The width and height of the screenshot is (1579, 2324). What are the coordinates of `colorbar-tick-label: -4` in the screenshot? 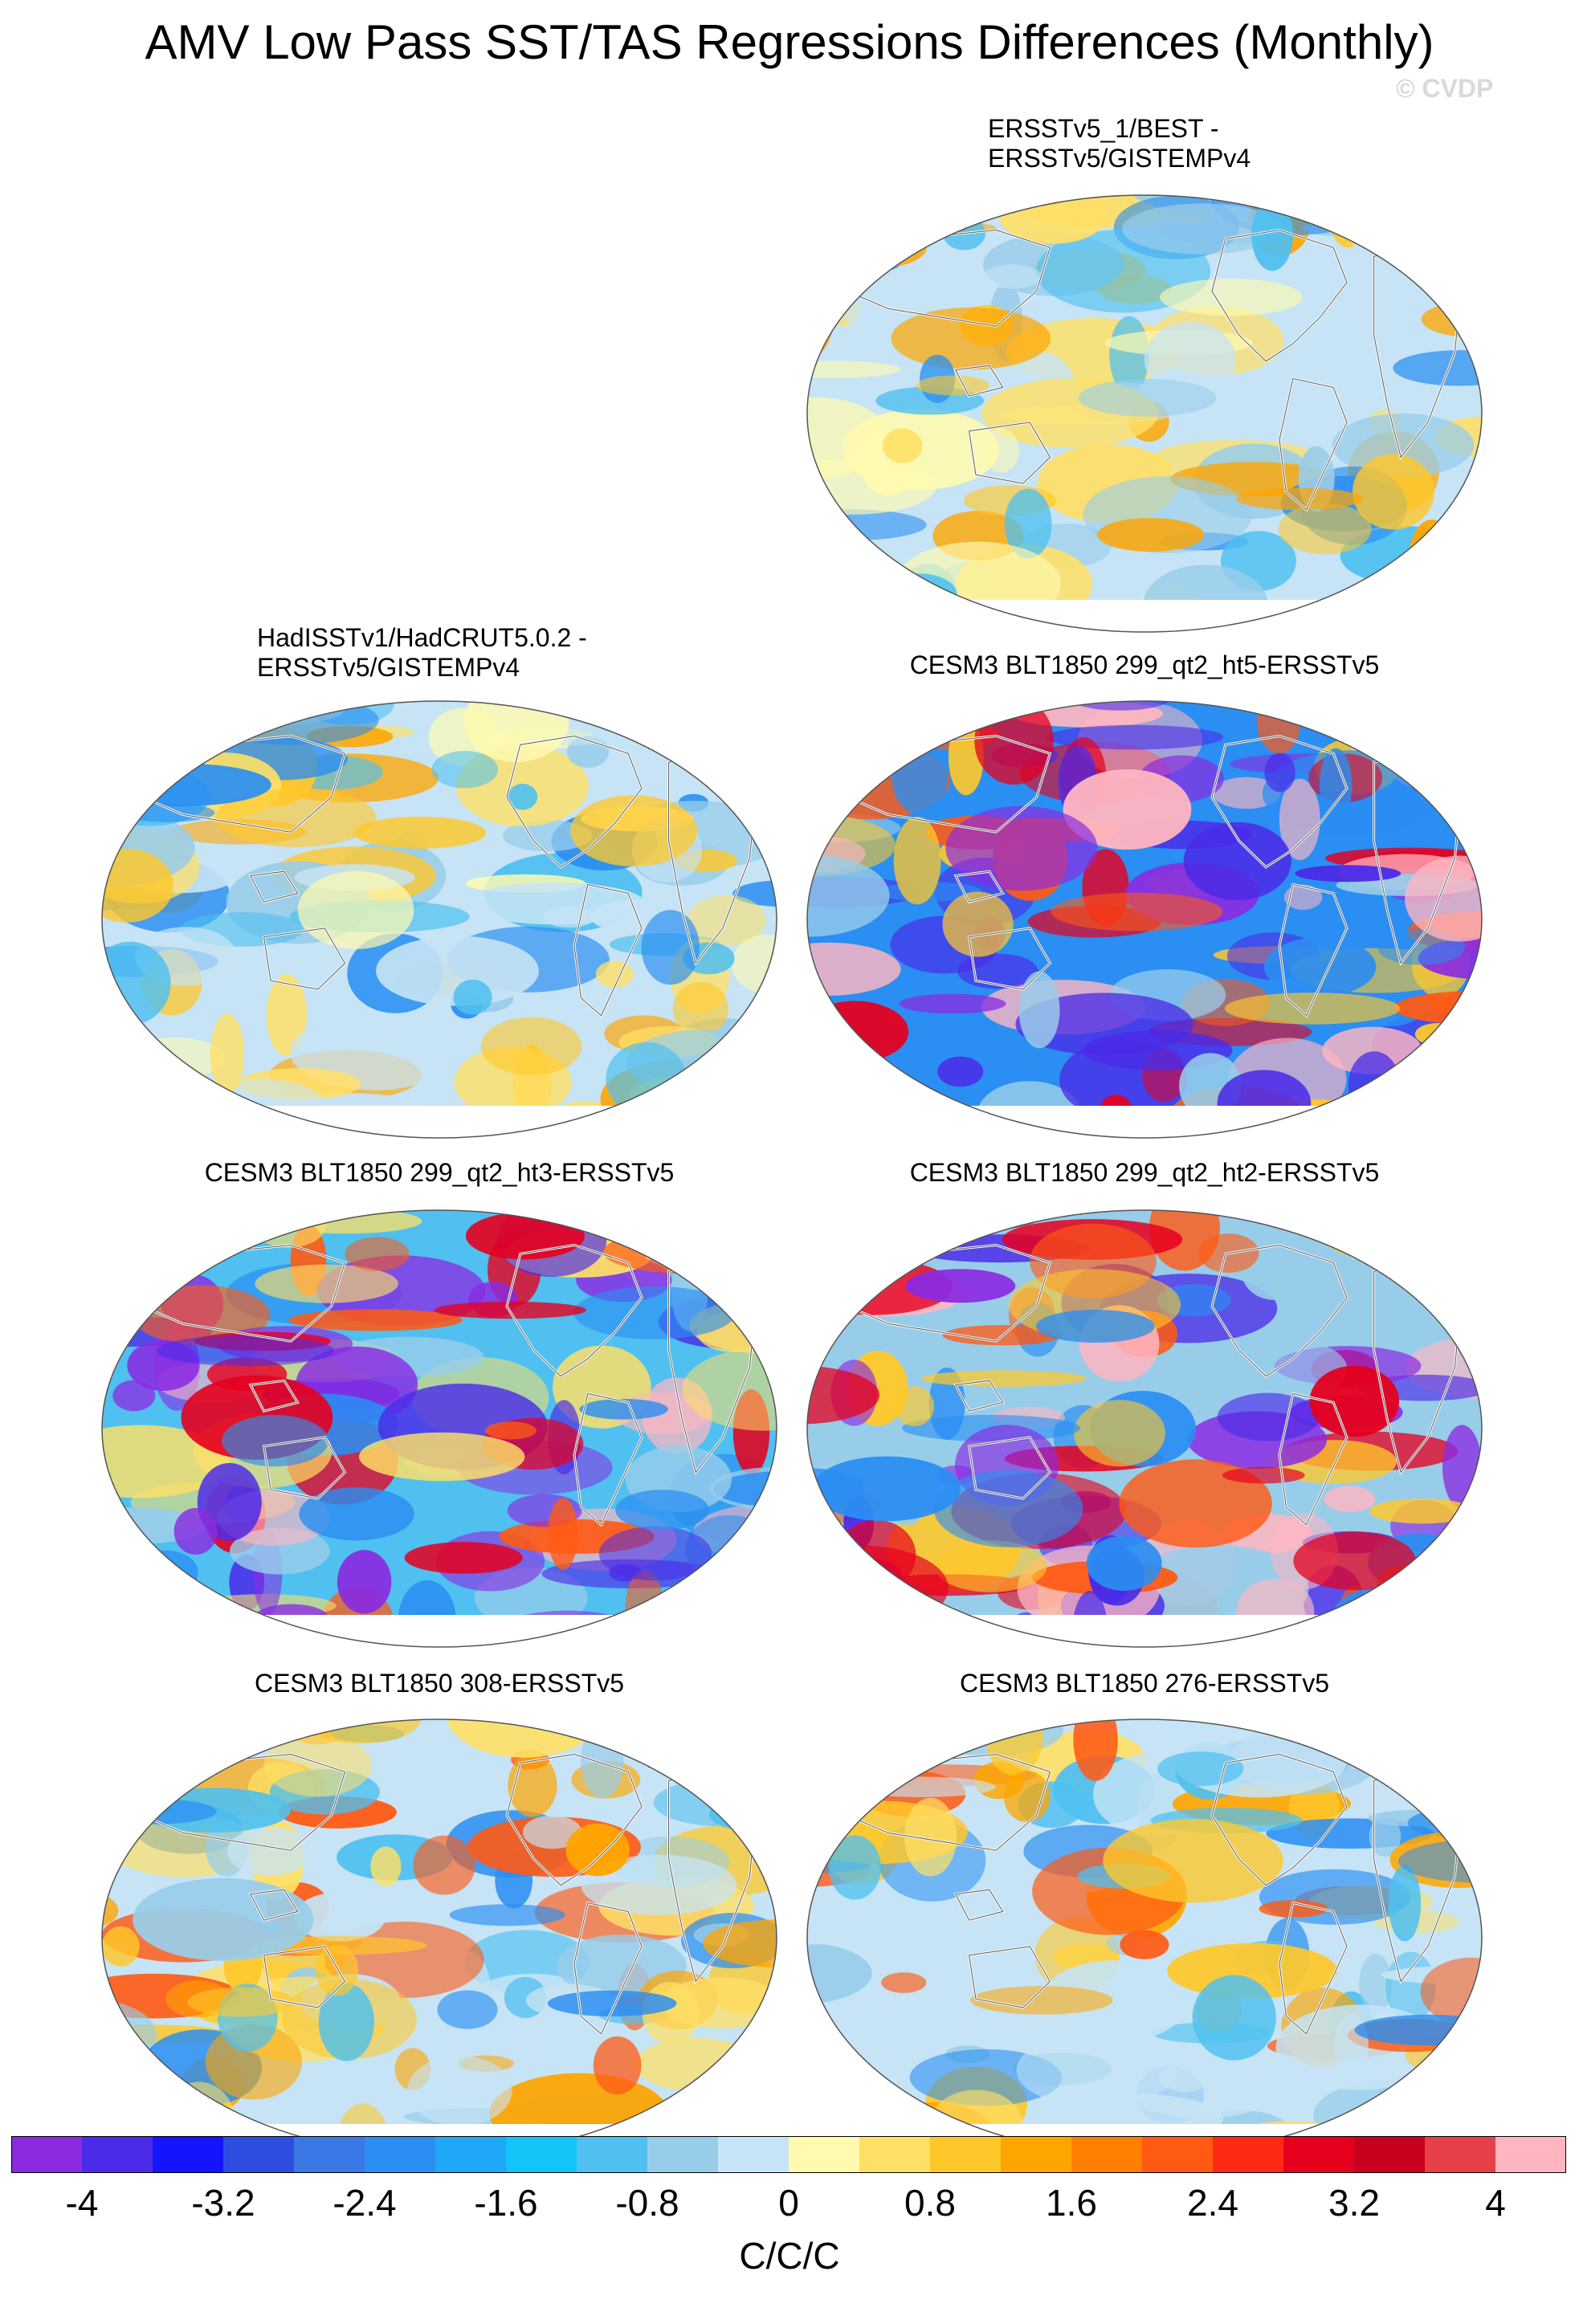 It's located at (82, 2203).